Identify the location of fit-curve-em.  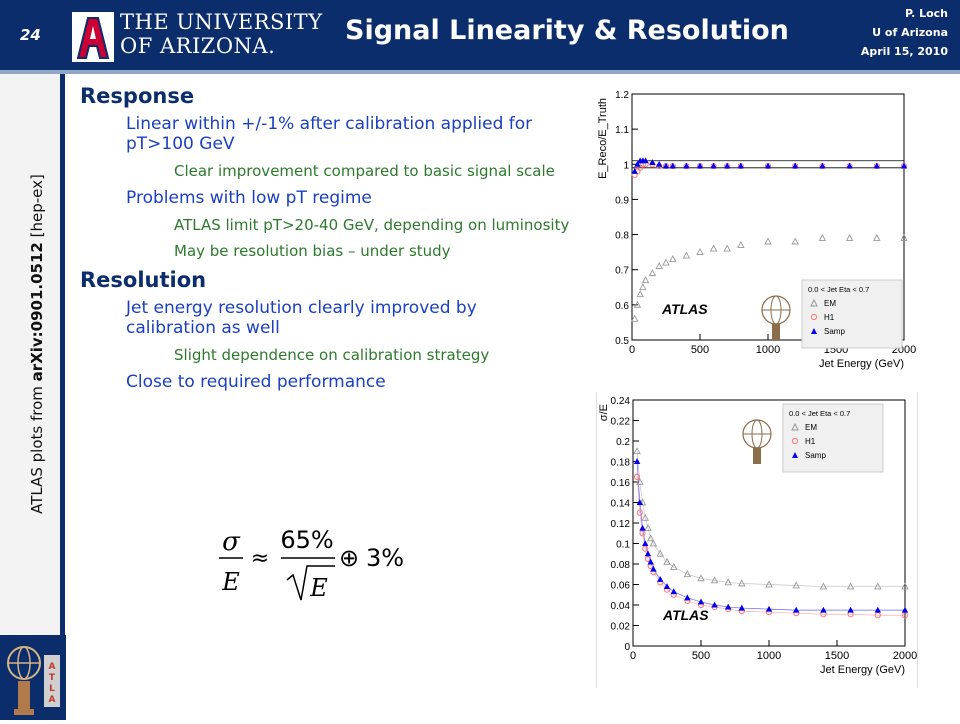
(770, 519).